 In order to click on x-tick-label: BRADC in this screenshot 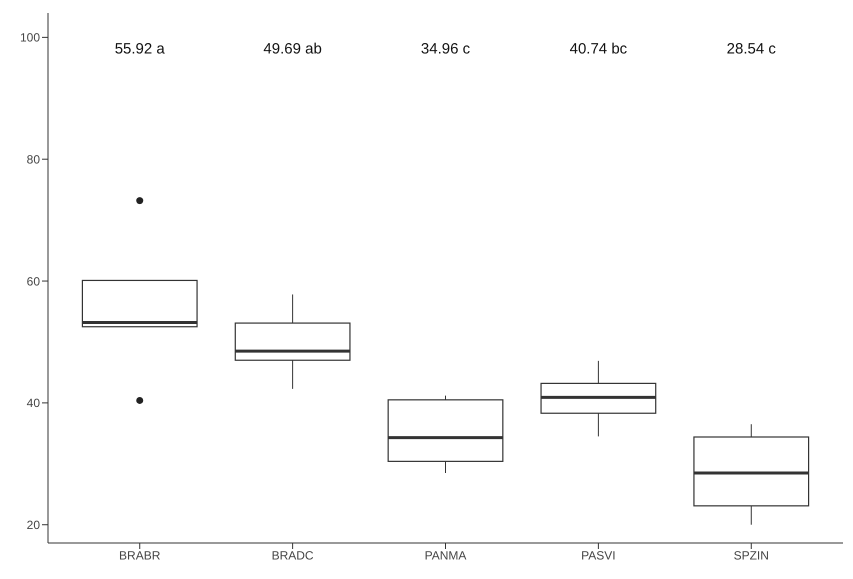, I will do `click(293, 555)`.